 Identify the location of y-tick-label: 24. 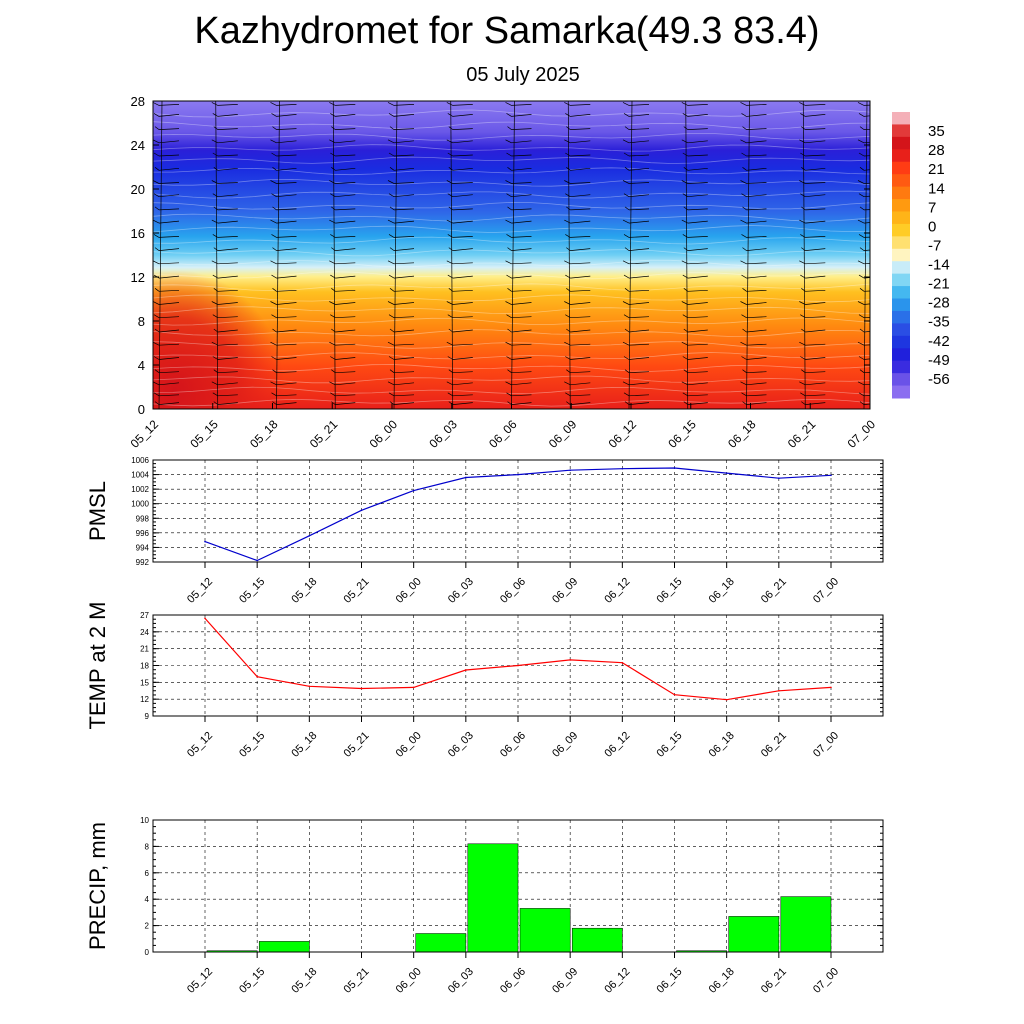
(138, 145).